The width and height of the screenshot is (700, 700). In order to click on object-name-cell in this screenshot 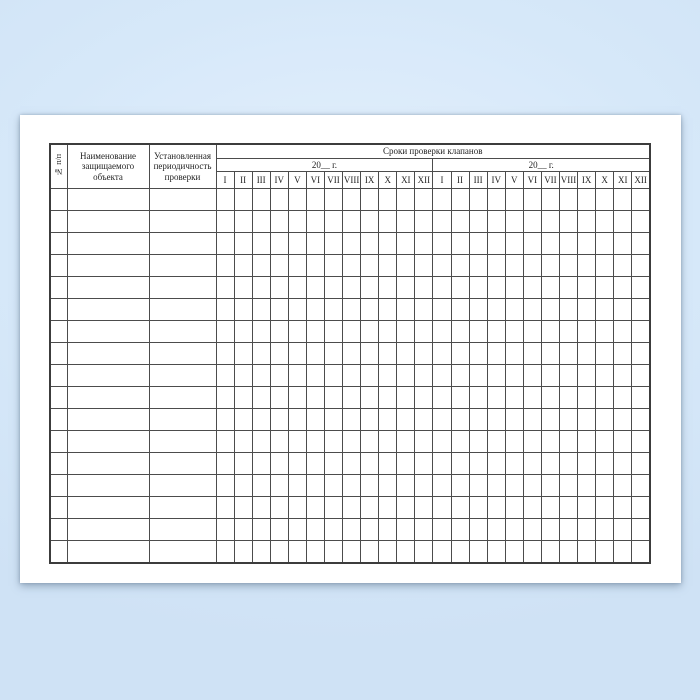, I will do `click(108, 529)`.